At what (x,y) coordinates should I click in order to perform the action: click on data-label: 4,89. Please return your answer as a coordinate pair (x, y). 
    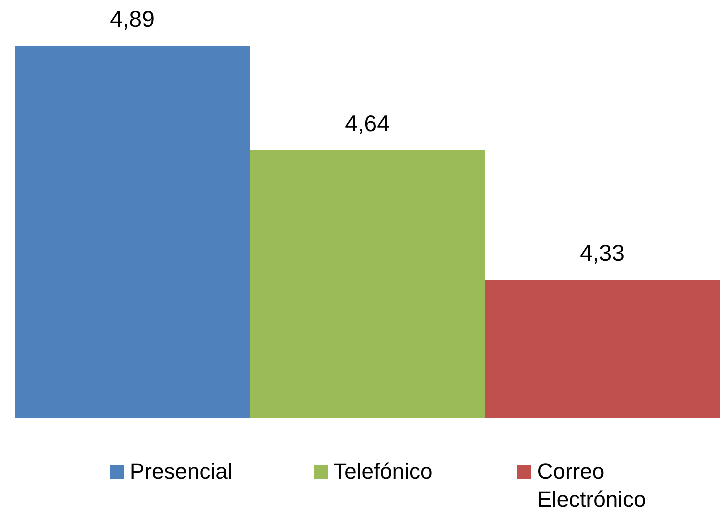
    Looking at the image, I should click on (132, 19).